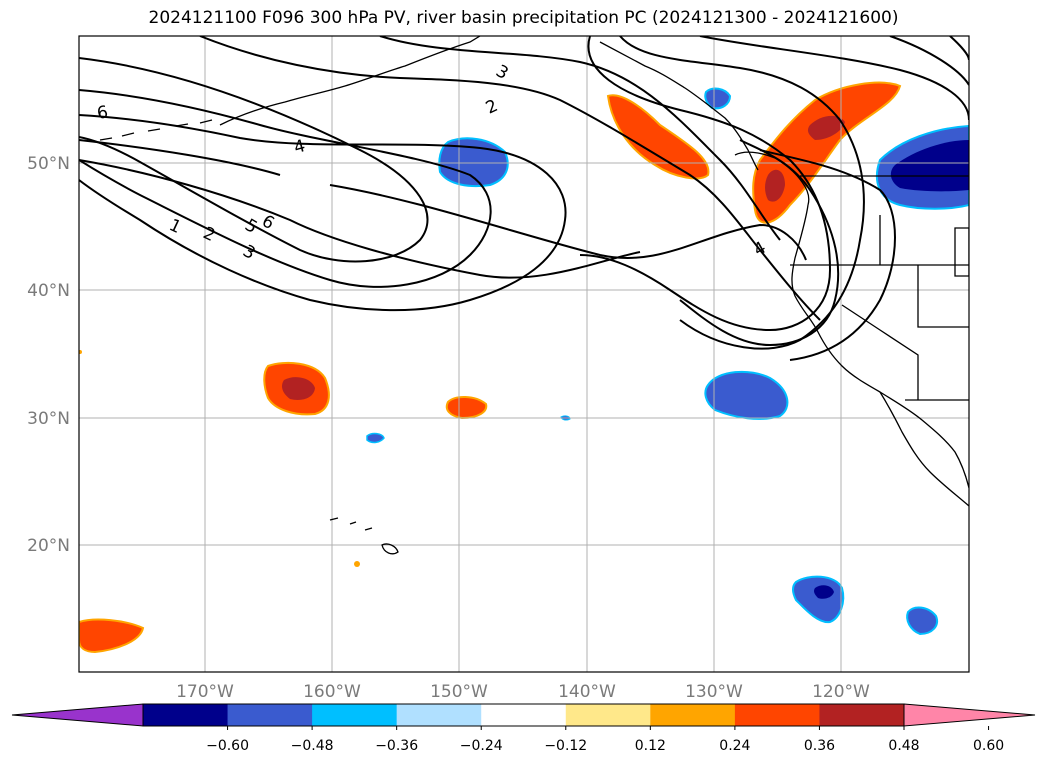 The width and height of the screenshot is (1047, 765). What do you see at coordinates (48, 546) in the screenshot?
I see `lat-label: 20°N` at bounding box center [48, 546].